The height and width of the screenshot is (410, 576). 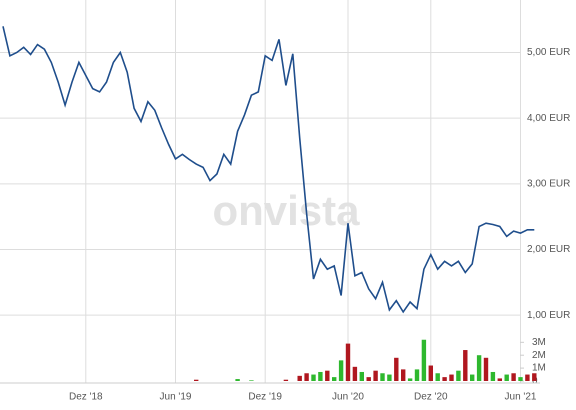 I want to click on y-tick-label: 1M, so click(x=539, y=368).